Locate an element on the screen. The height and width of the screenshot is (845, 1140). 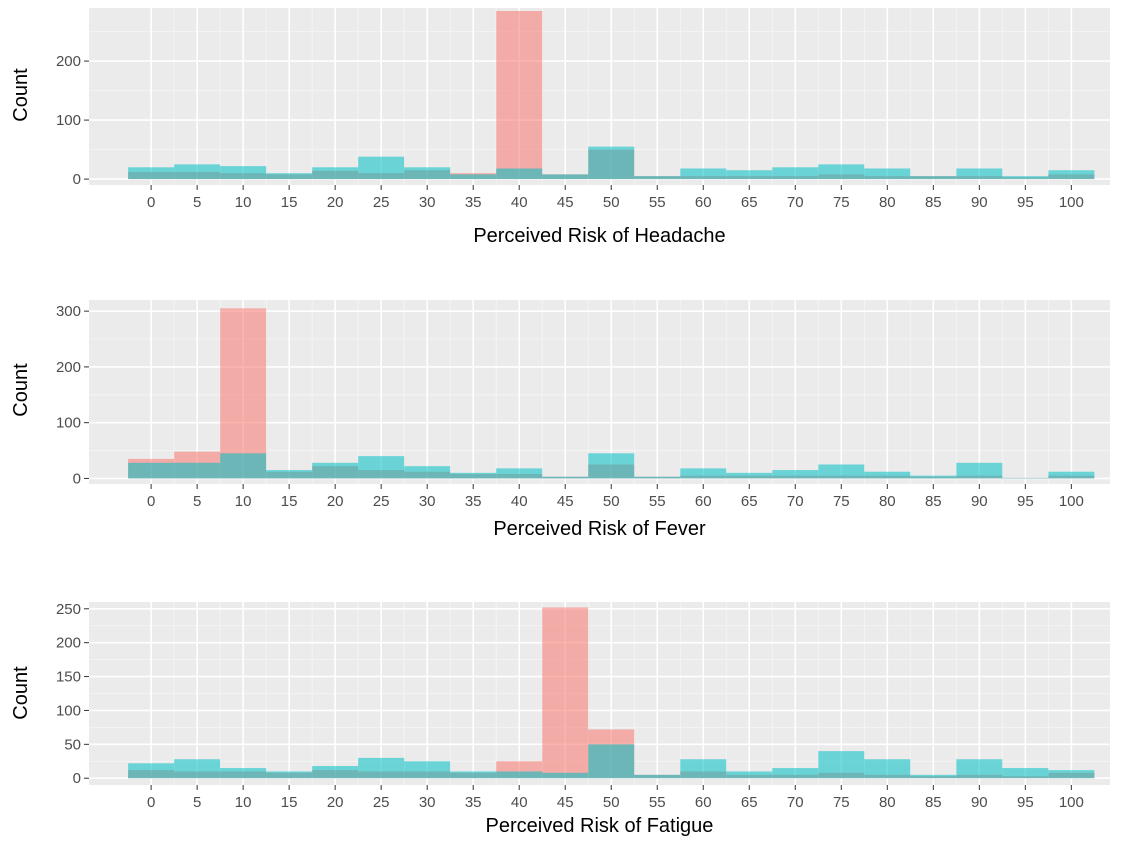
y-tick-label: 250 is located at coordinates (68, 609).